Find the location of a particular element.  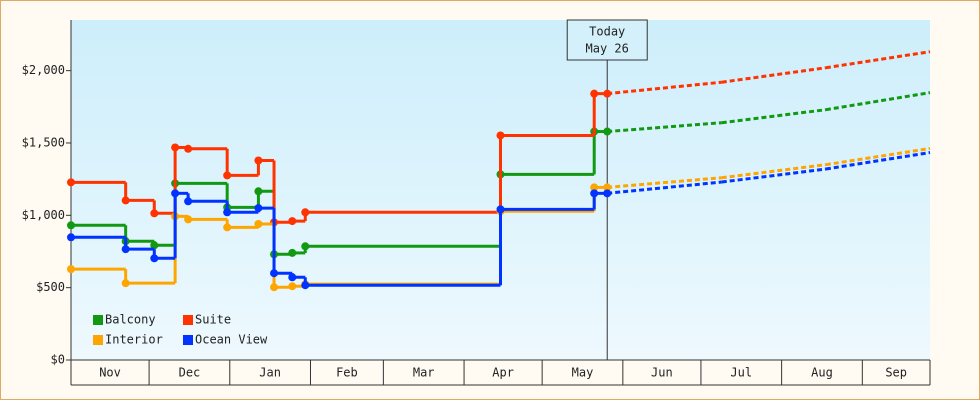

y-tick-label: $500 is located at coordinates (50, 287).